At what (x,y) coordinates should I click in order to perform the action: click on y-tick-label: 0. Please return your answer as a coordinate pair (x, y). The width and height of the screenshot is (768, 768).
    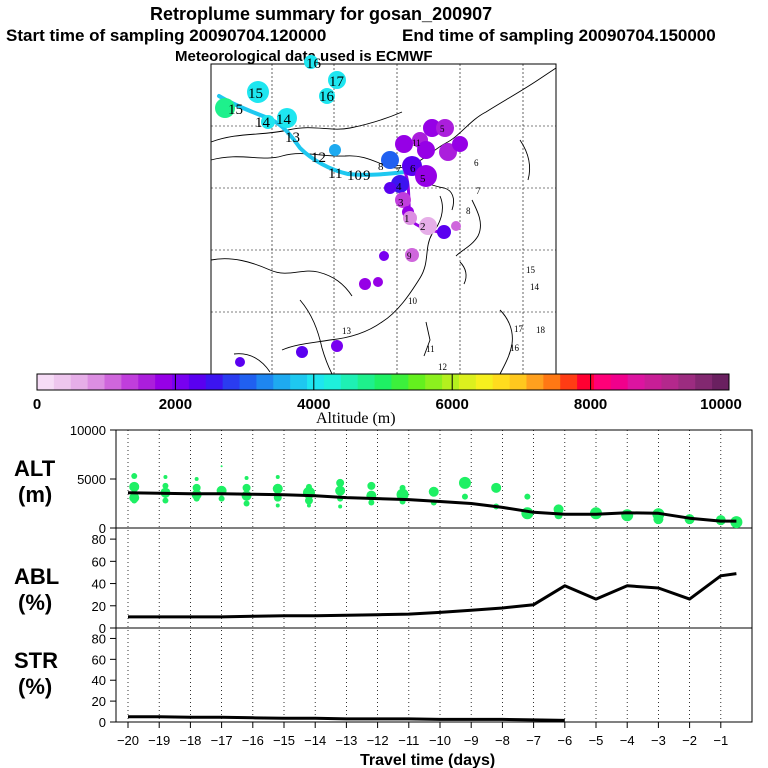
    Looking at the image, I should click on (102, 722).